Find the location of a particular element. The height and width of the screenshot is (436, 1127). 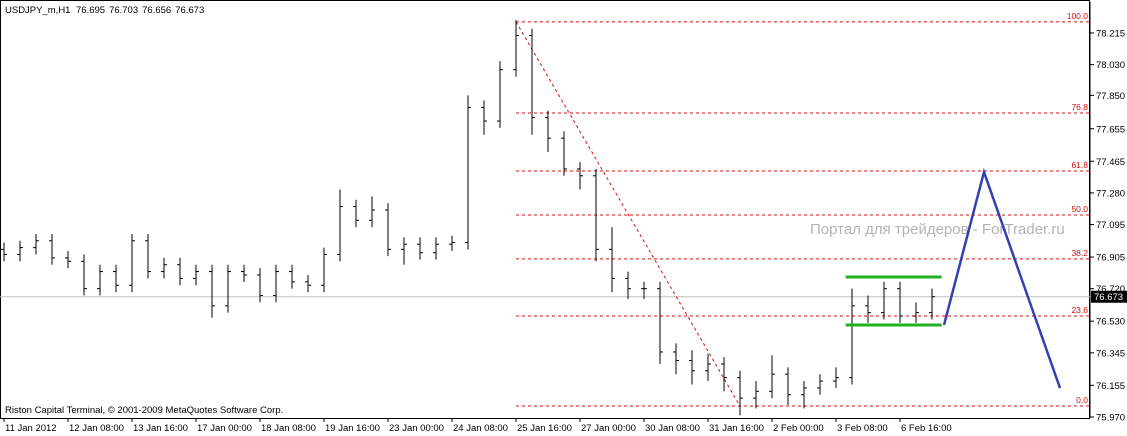

header-value: 76.703 is located at coordinates (123, 10).